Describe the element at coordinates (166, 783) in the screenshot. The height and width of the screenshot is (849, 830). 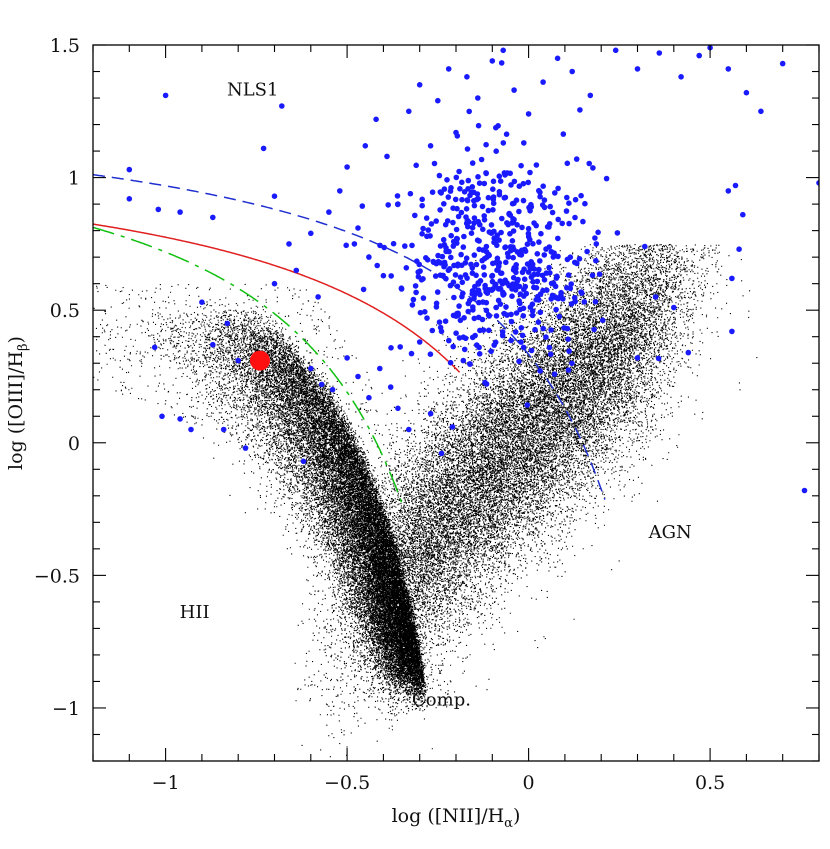
I see `x-tick-label: −1` at that location.